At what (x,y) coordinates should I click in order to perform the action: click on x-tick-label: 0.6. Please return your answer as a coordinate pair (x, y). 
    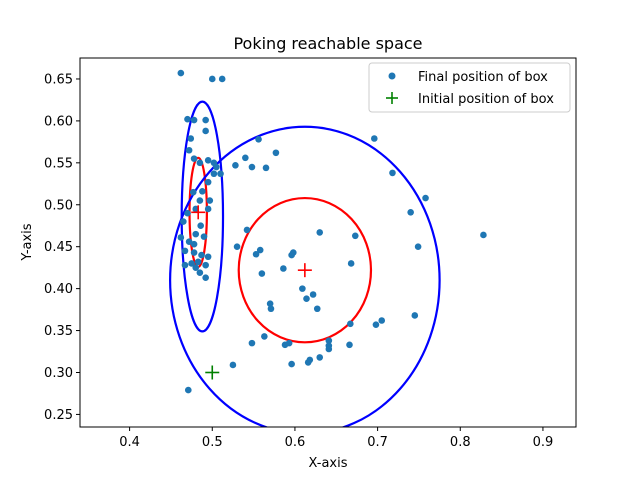
    Looking at the image, I should click on (295, 442).